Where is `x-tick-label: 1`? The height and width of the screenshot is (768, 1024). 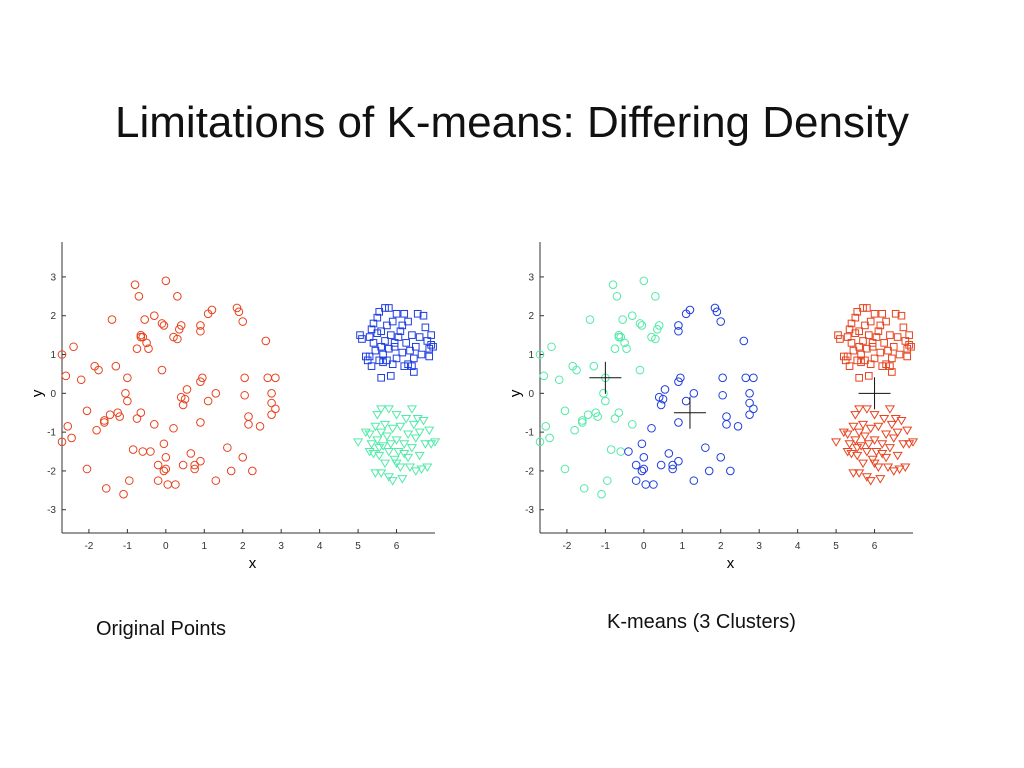 x-tick-label: 1 is located at coordinates (682, 546).